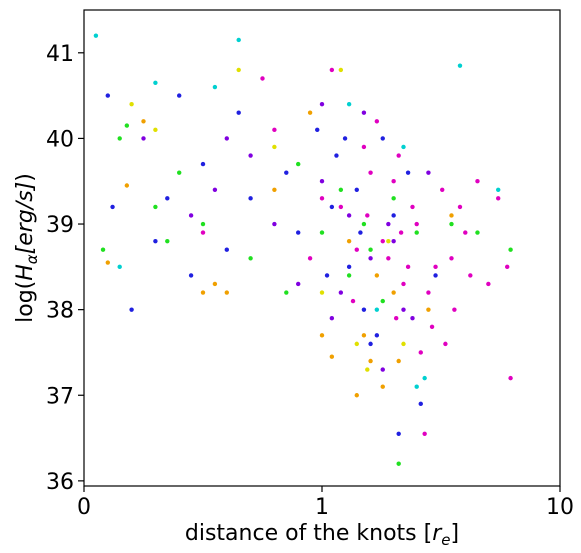 This screenshot has width=581, height=553. What do you see at coordinates (25, 177) in the screenshot?
I see `y-label-end: )` at bounding box center [25, 177].